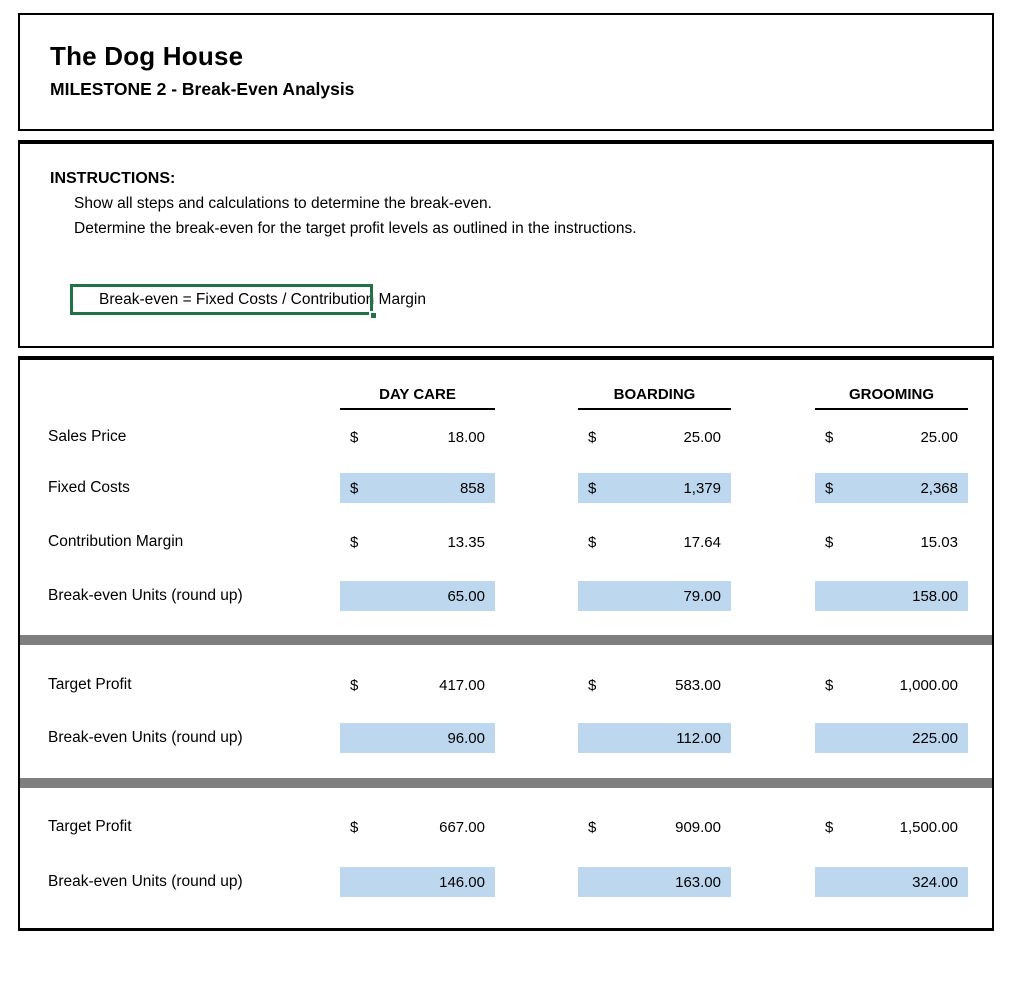  What do you see at coordinates (89, 487) in the screenshot?
I see `row-label: Fixed Costs` at bounding box center [89, 487].